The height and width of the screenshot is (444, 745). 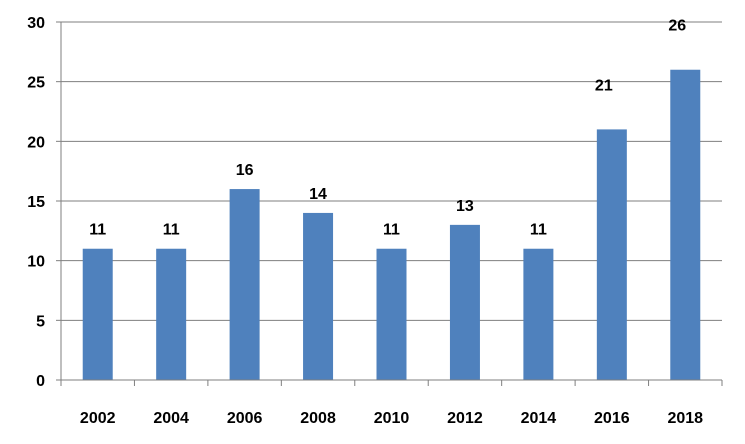 What do you see at coordinates (538, 314) in the screenshot?
I see `bar-2014` at bounding box center [538, 314].